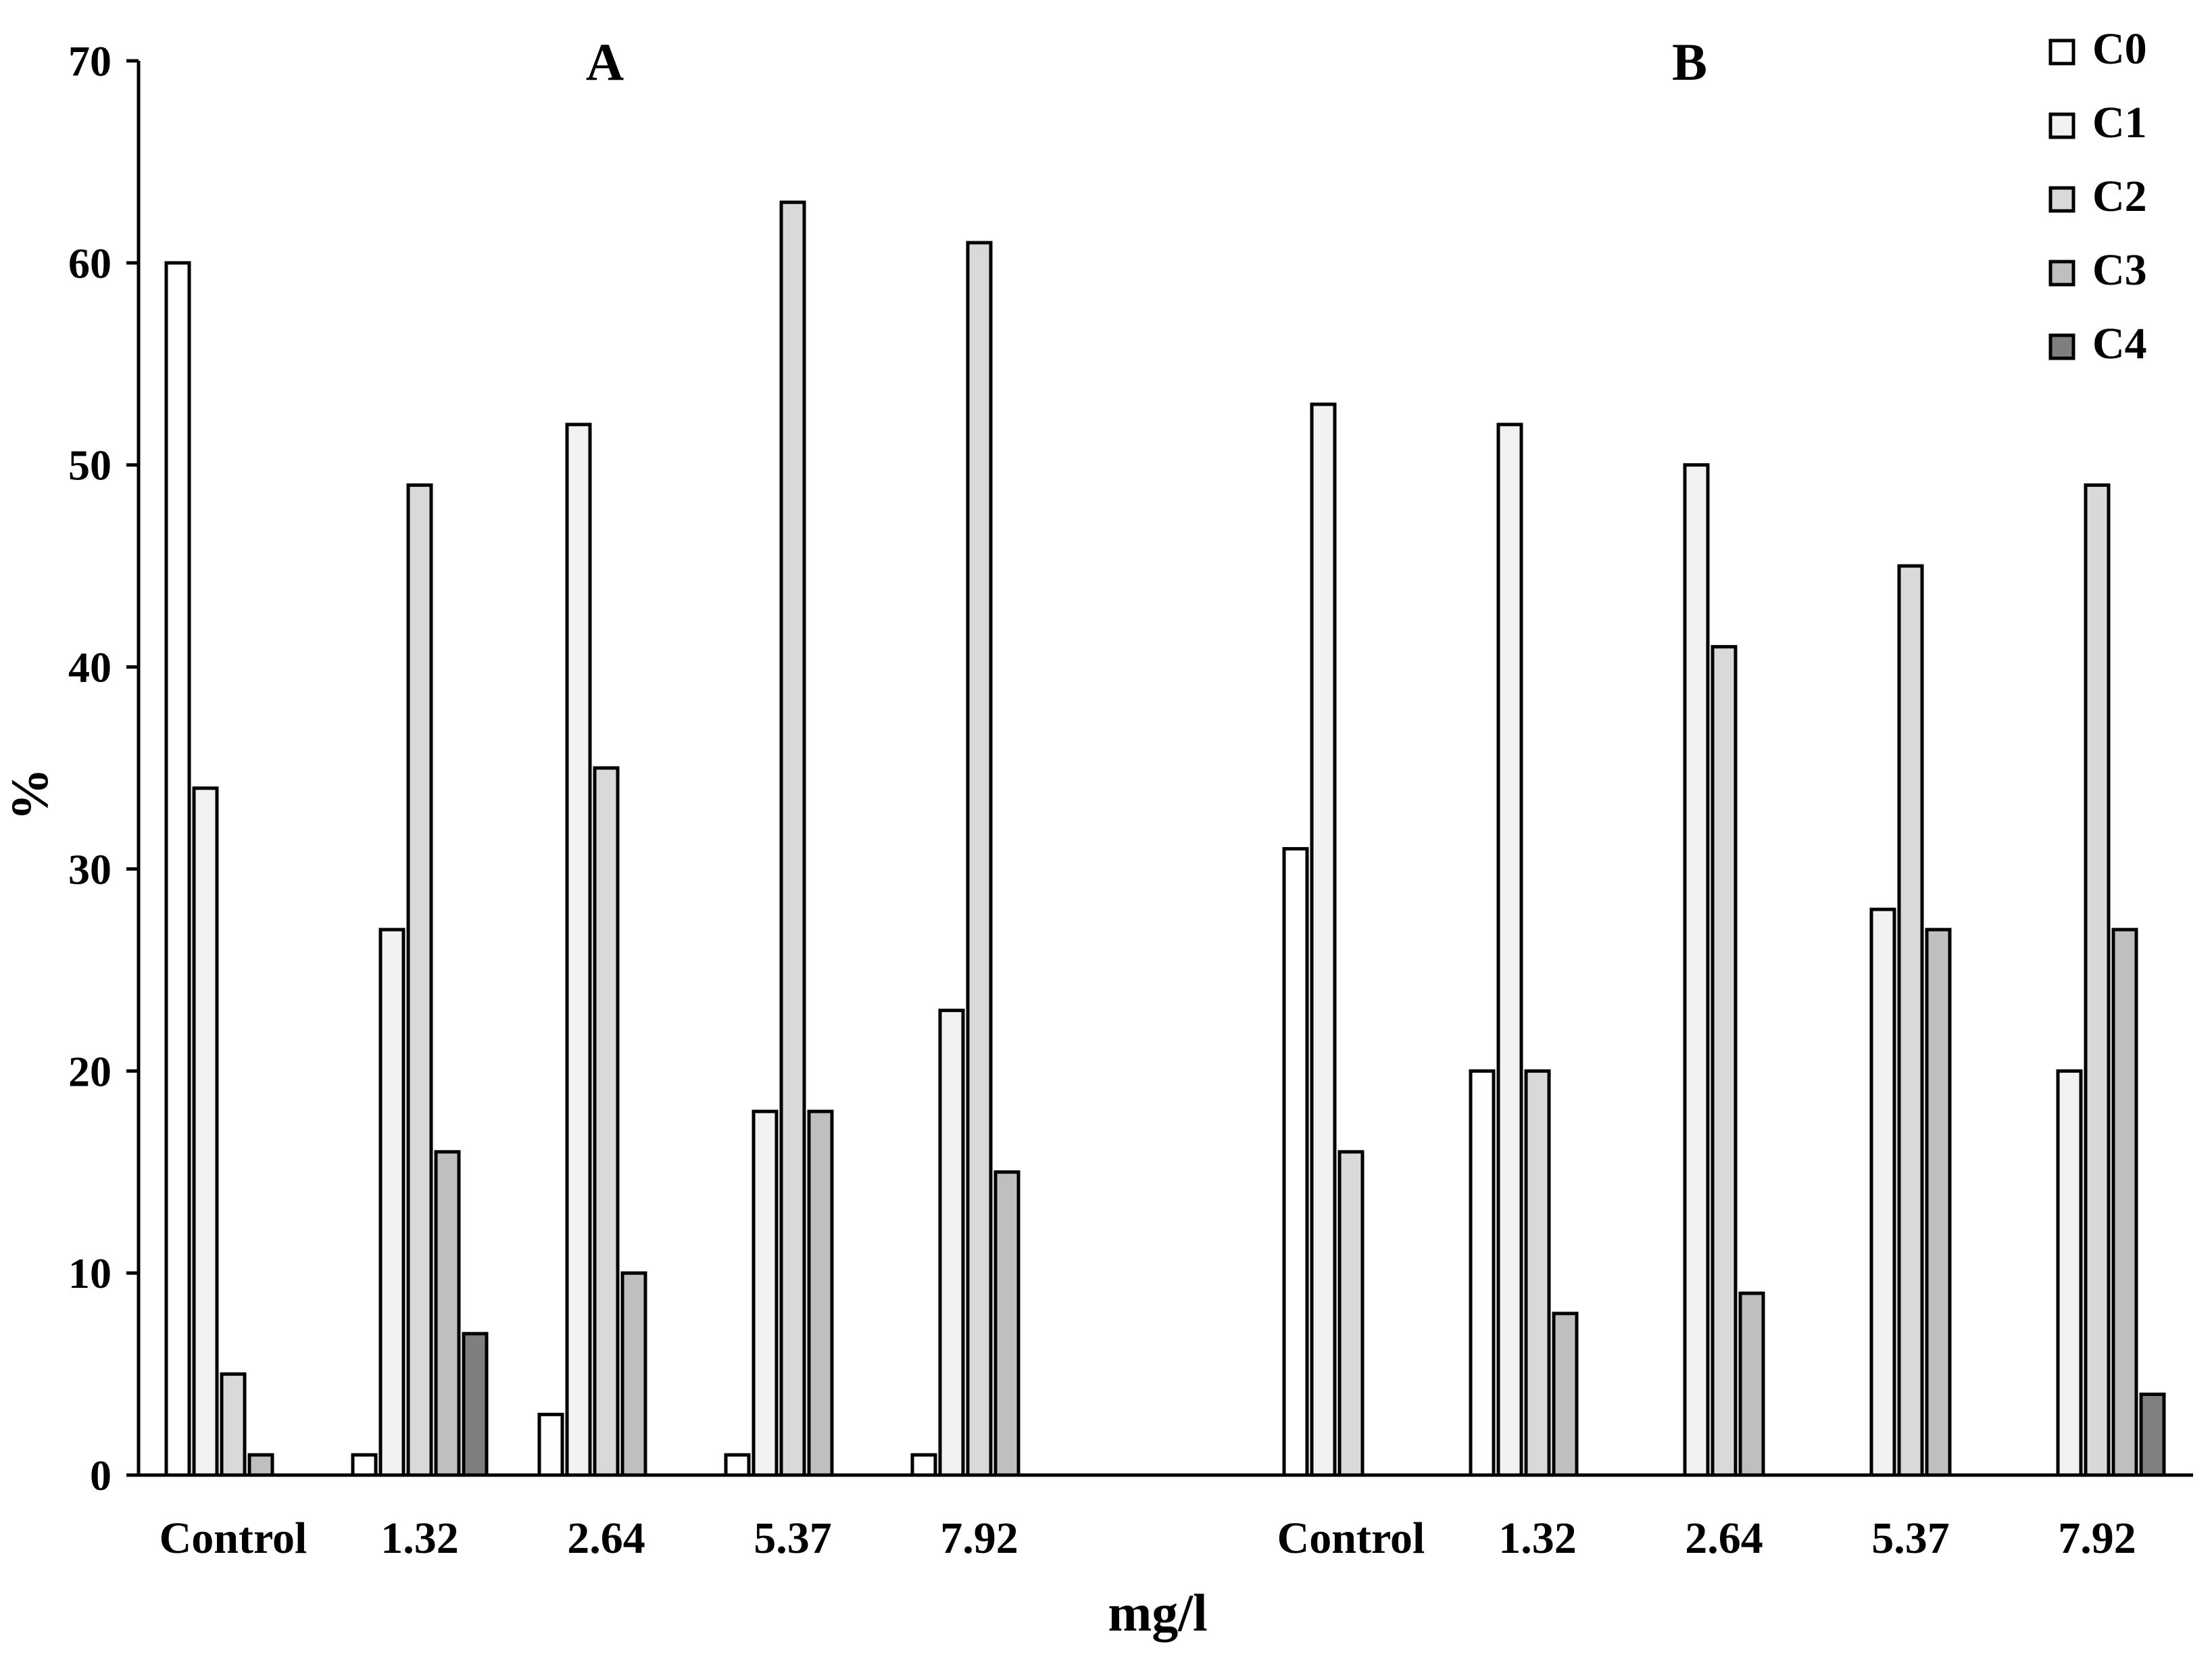 The image size is (2212, 1661). I want to click on legend: C0 C1 C2 C3 C4, so click(2097, 196).